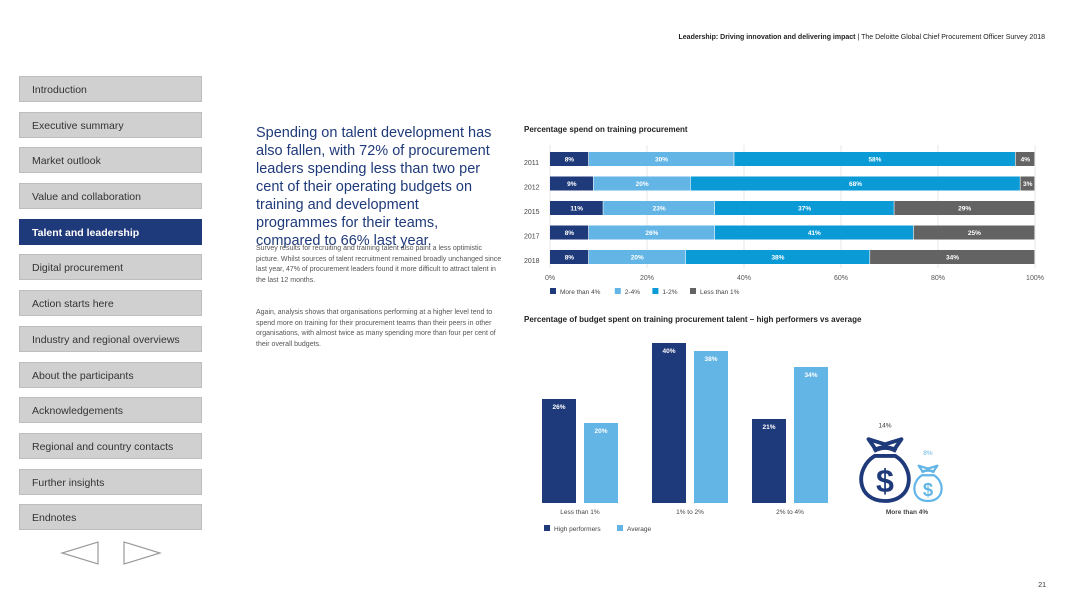 This screenshot has width=1080, height=607. I want to click on data-label: 41%, so click(814, 233).